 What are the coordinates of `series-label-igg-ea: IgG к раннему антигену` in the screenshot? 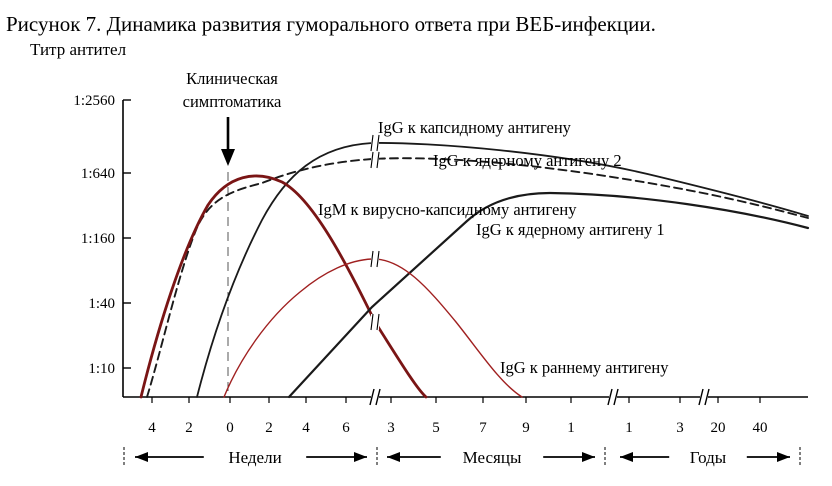 It's located at (584, 367).